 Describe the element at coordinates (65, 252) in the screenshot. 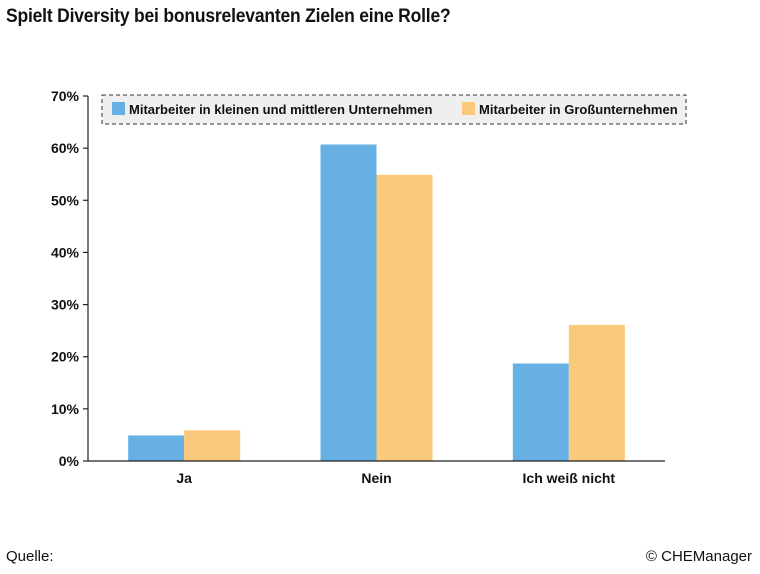

I see `y-tick-label: 40%` at that location.